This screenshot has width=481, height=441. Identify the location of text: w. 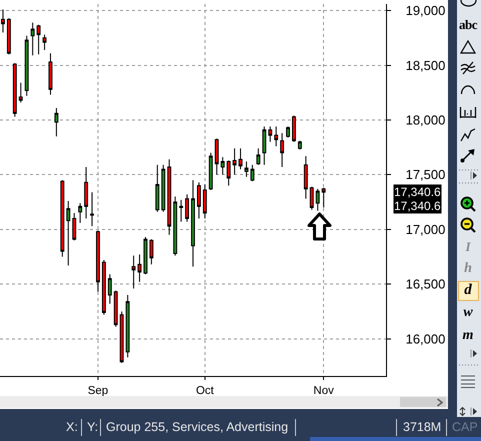
(468, 312).